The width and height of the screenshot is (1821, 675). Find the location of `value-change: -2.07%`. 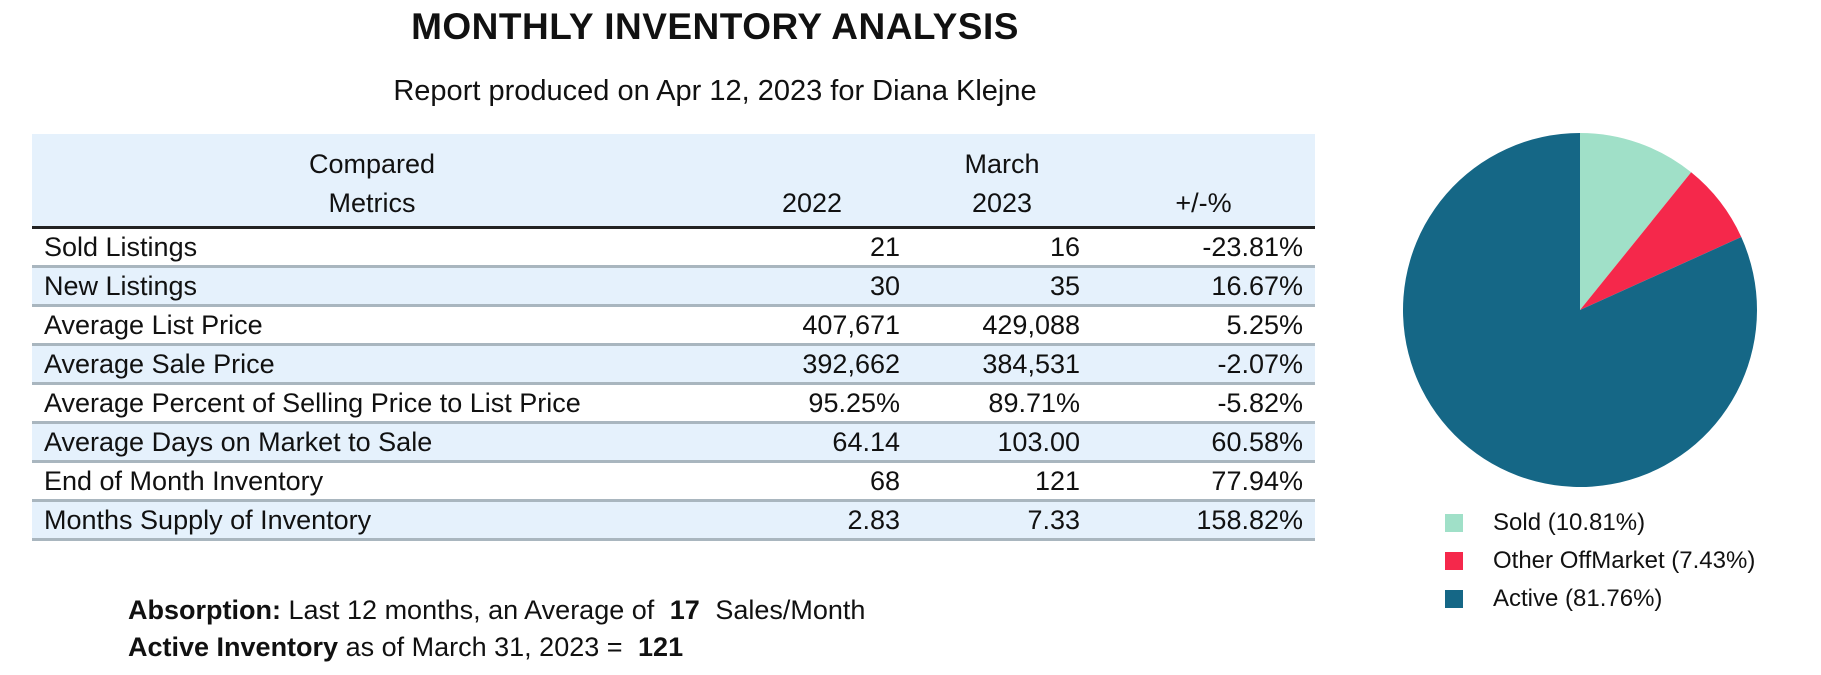

value-change: -2.07% is located at coordinates (1260, 363).